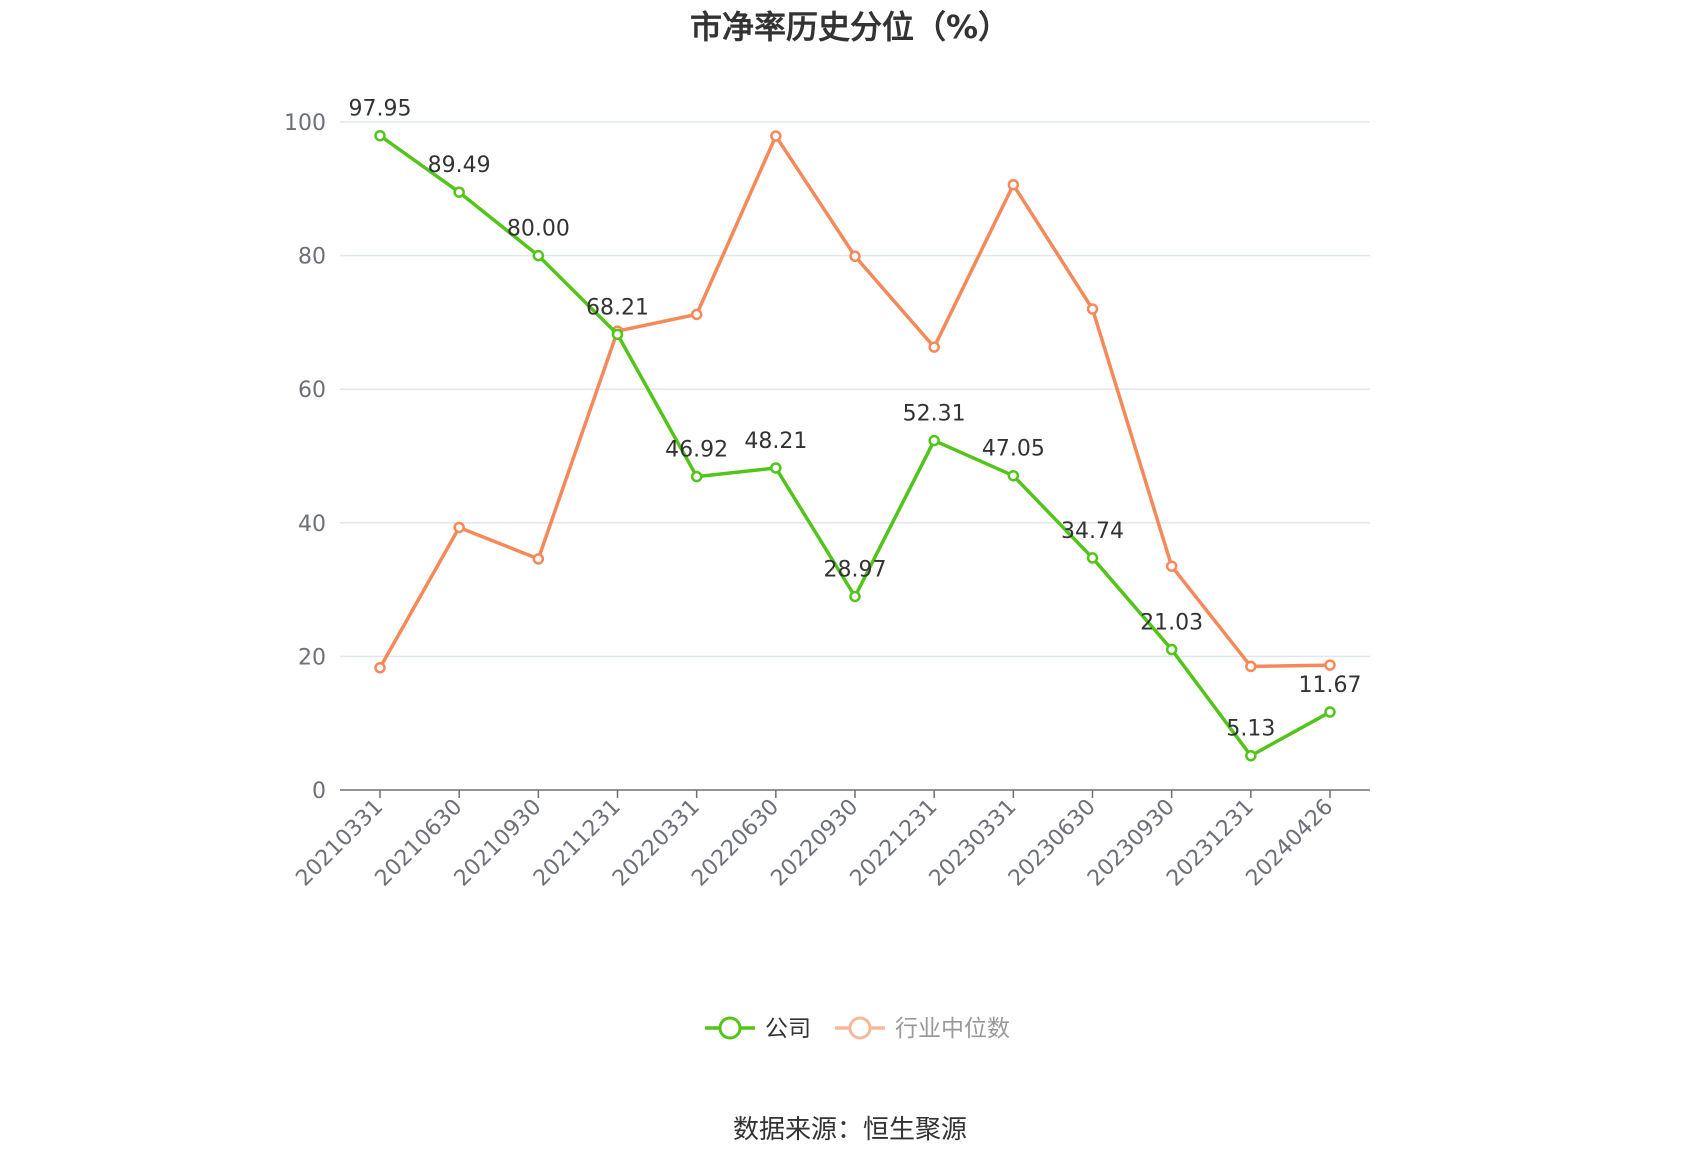 This screenshot has height=1150, width=1700. I want to click on data-label: 89.49, so click(459, 165).